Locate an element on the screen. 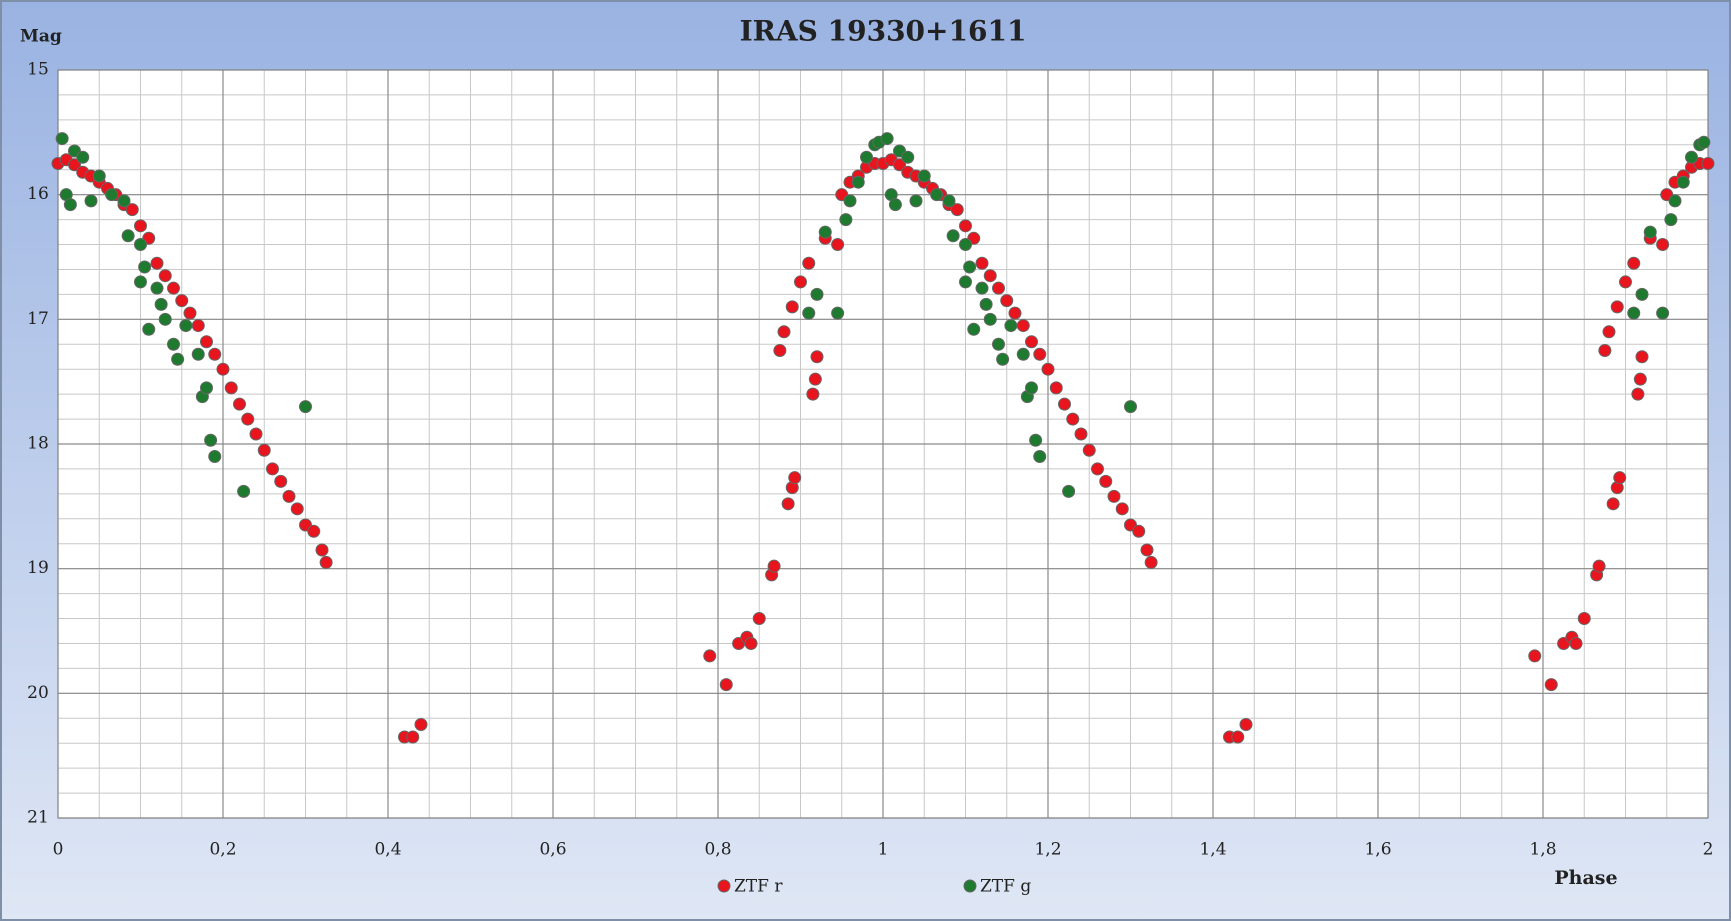  y-axis-label: Mag is located at coordinates (41, 37).